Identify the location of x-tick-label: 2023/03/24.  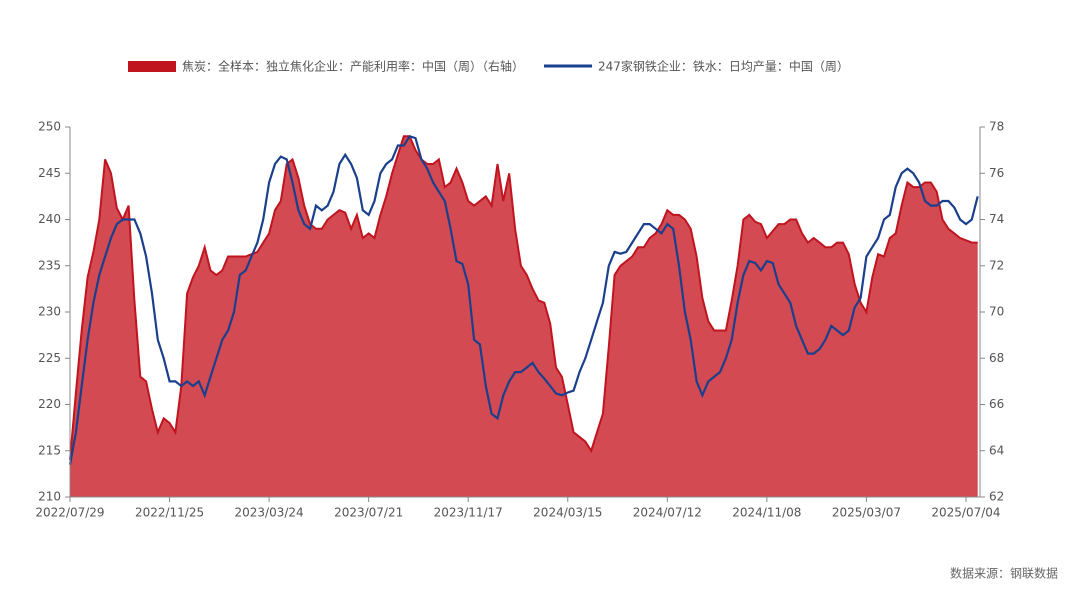
(269, 513).